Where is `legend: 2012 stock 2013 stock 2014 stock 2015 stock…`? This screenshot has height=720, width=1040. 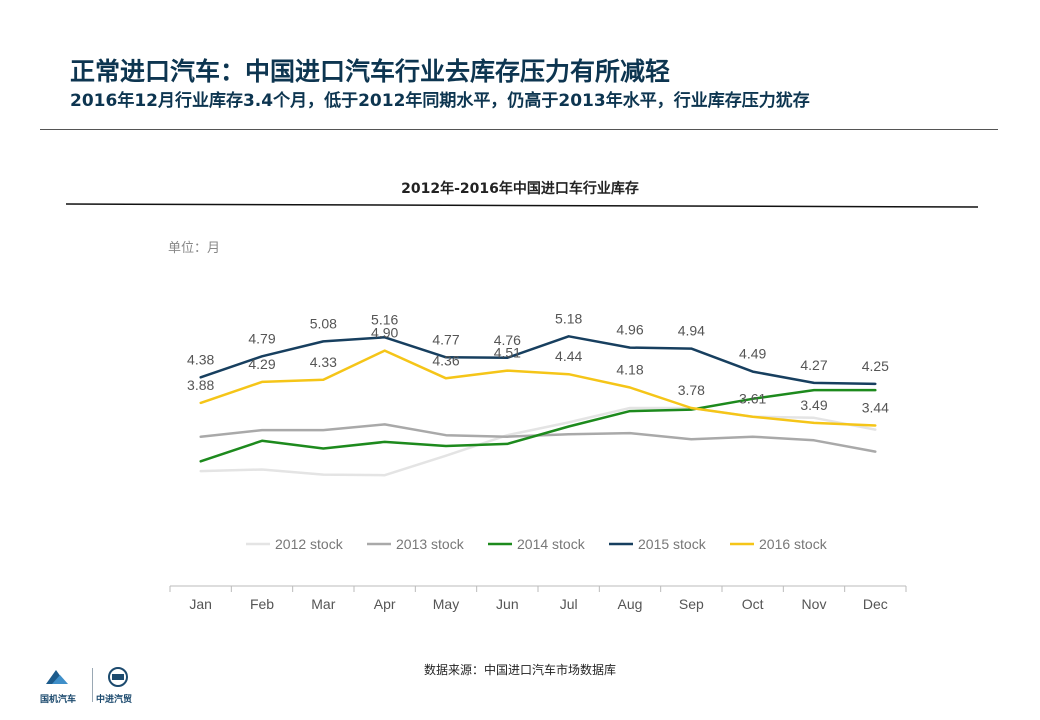 legend: 2012 stock 2013 stock 2014 stock 2015 stock… is located at coordinates (537, 544).